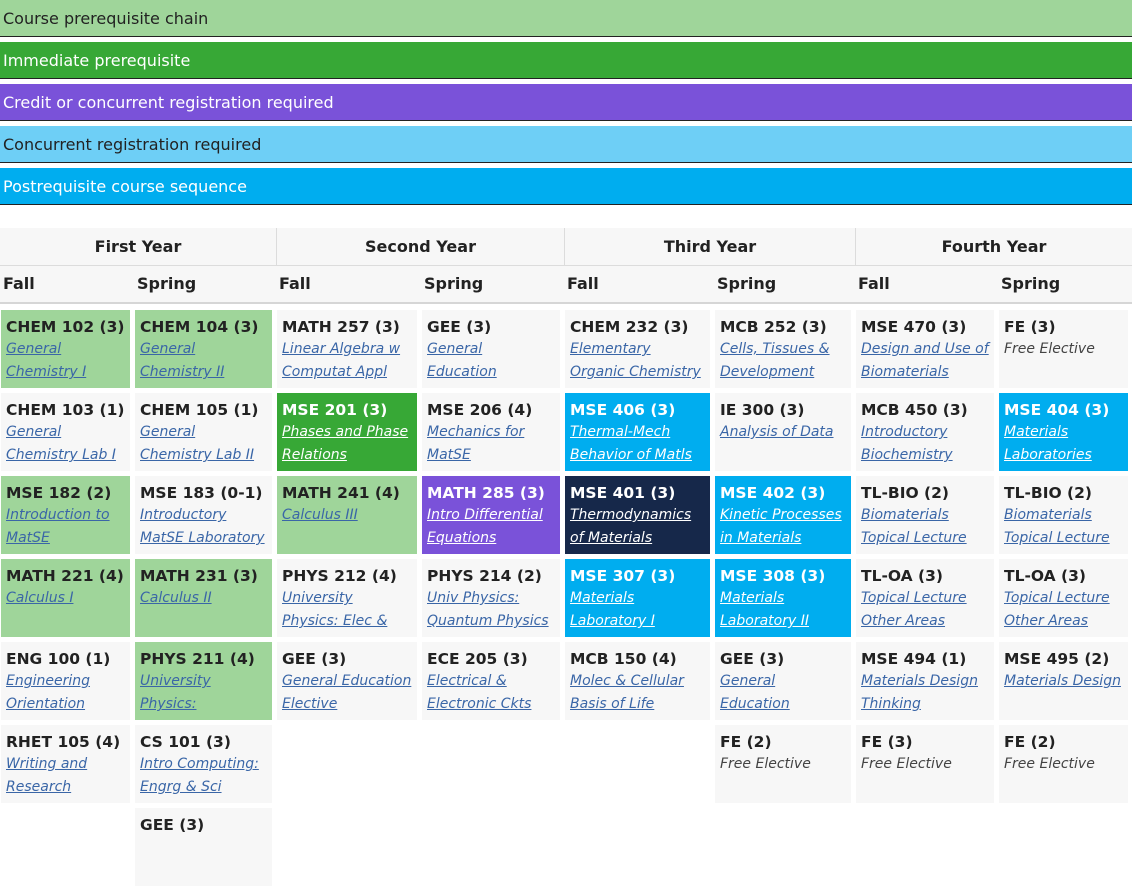  I want to click on course-title-link: Thermodynamics of Materials, so click(631, 526).